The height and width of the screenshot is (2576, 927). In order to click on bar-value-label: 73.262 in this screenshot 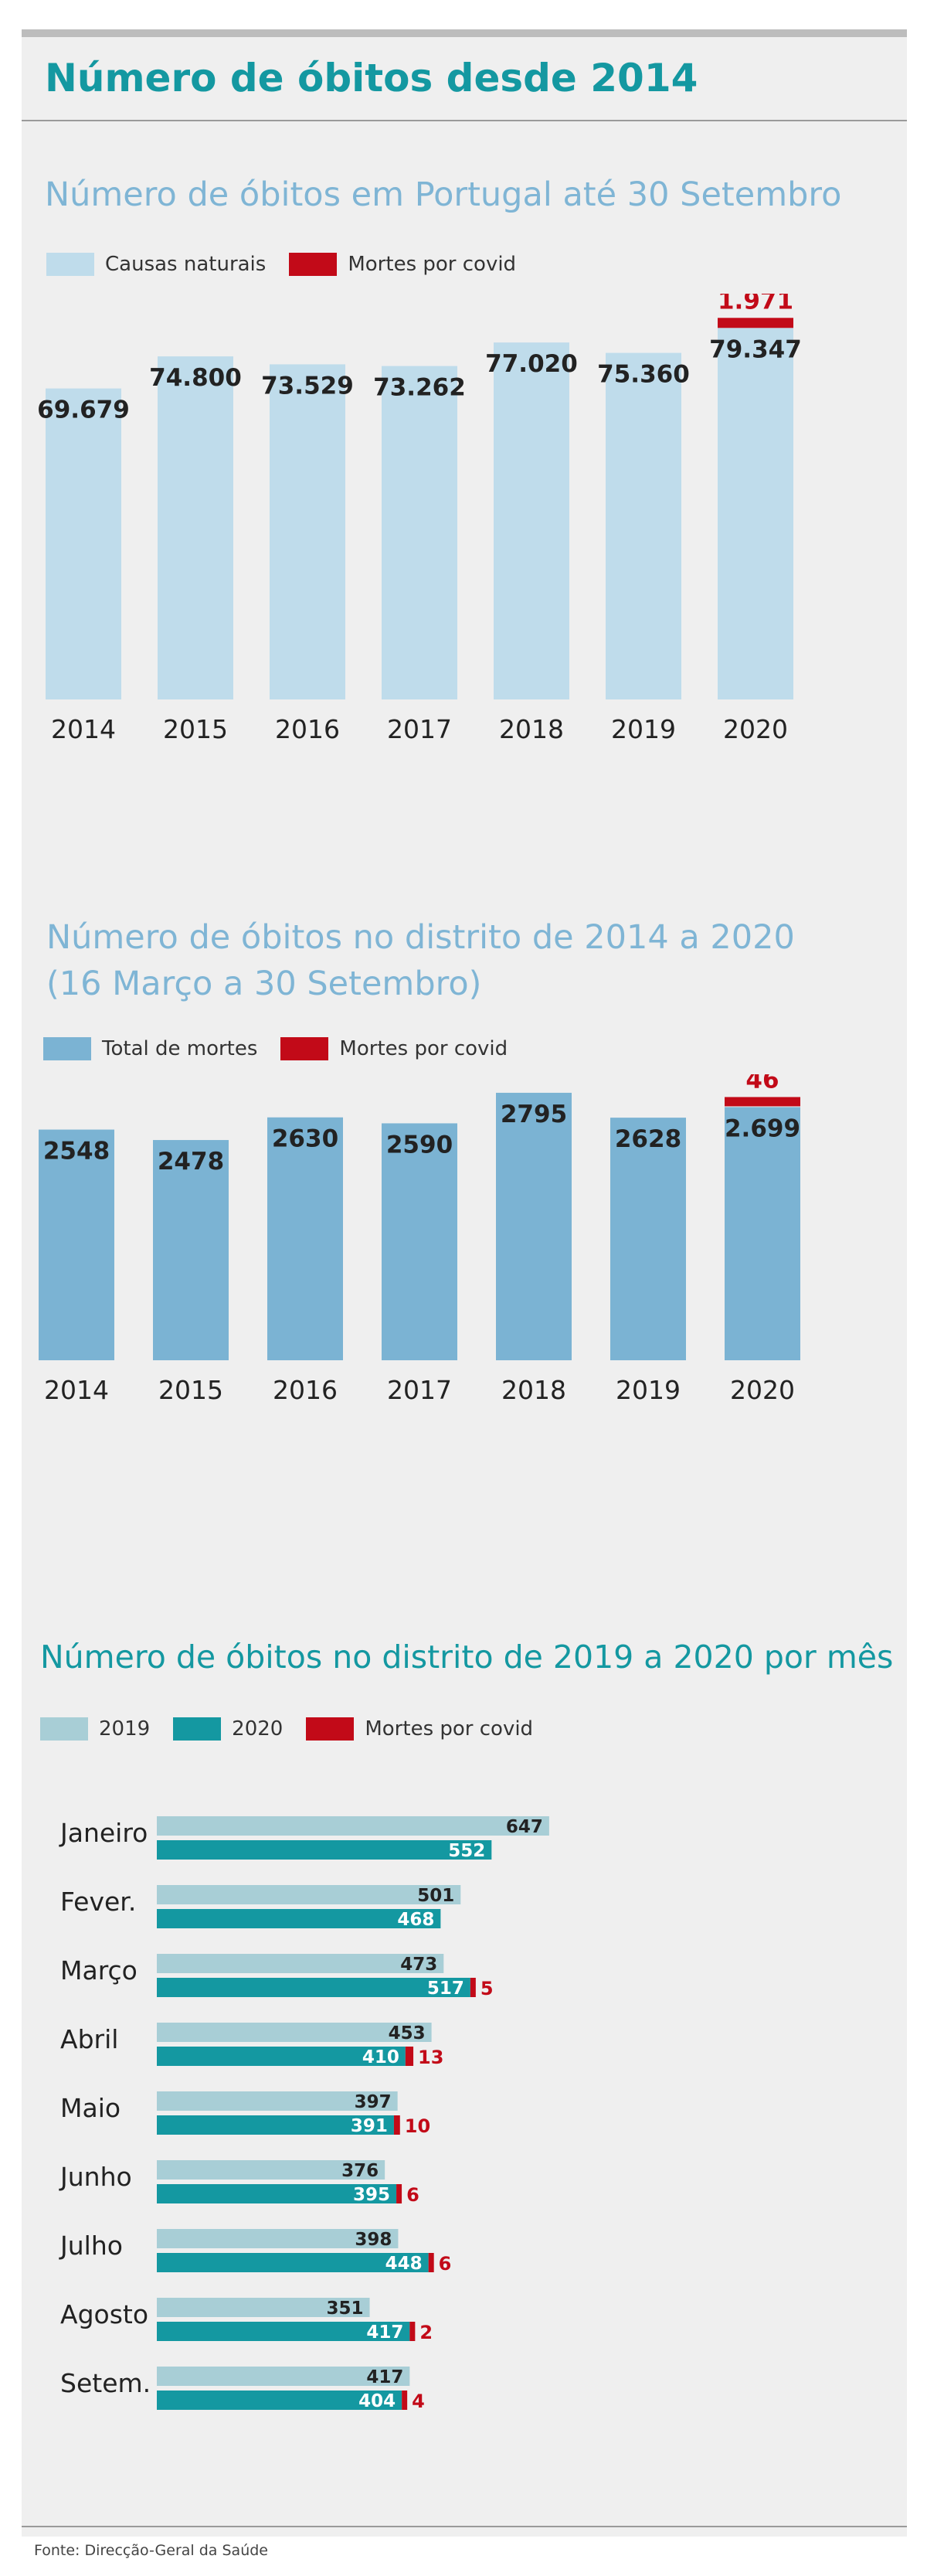, I will do `click(419, 388)`.